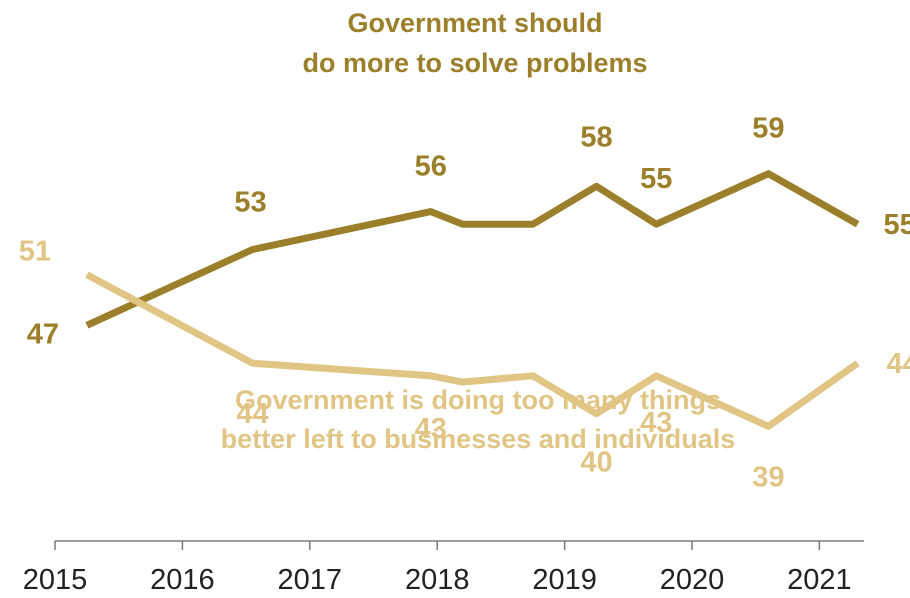 Image resolution: width=910 pixels, height=598 pixels. Describe the element at coordinates (431, 167) in the screenshot. I see `data-label-do-more-2: 56` at that location.